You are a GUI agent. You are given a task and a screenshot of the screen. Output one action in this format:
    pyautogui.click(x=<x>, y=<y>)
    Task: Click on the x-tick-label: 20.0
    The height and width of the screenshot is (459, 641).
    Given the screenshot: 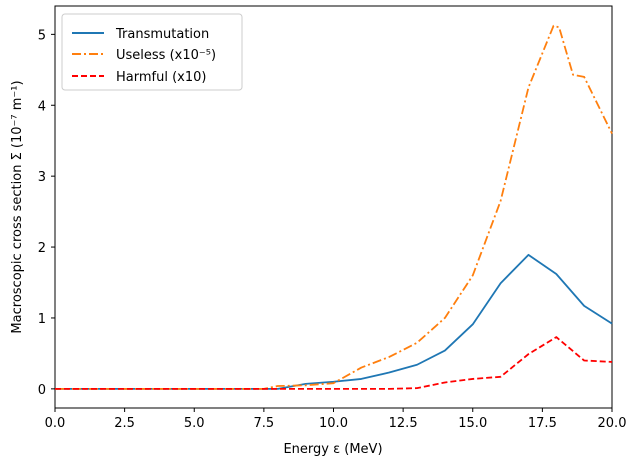 What is the action you would take?
    pyautogui.click(x=612, y=423)
    